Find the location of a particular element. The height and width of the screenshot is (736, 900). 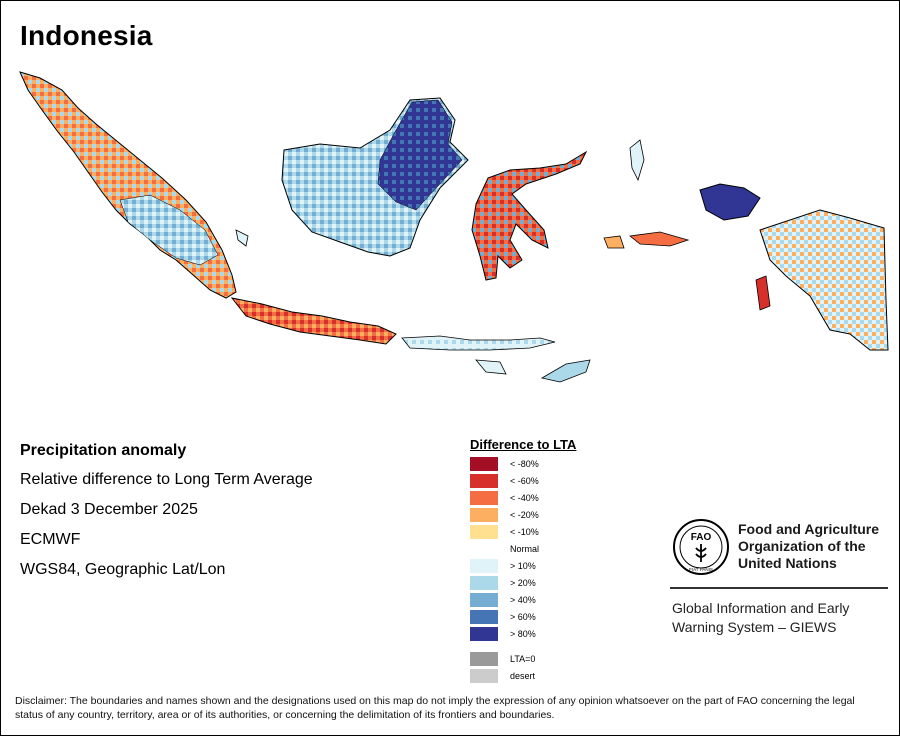

org-name-line: Food and Agriculture is located at coordinates (809, 529).